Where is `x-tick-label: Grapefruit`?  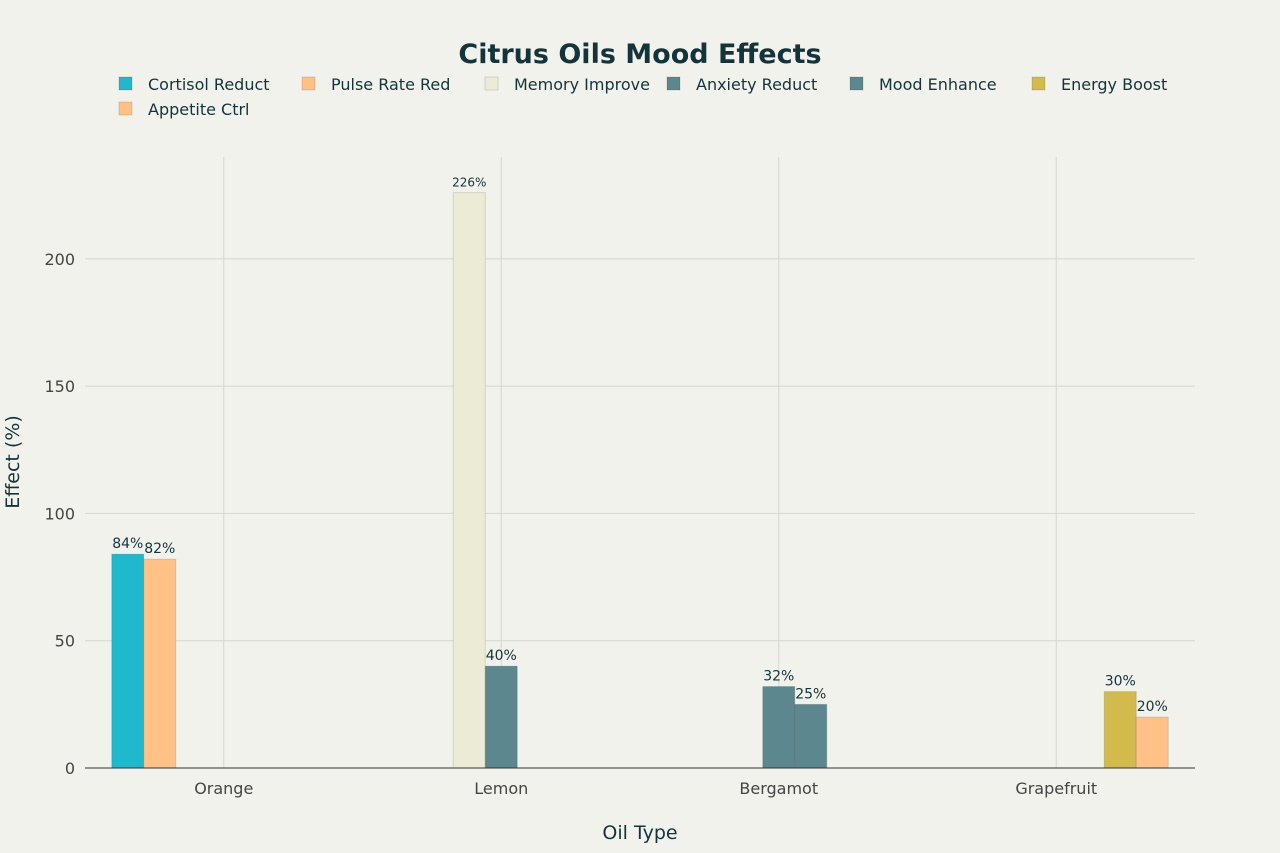
x-tick-label: Grapefruit is located at coordinates (1056, 788).